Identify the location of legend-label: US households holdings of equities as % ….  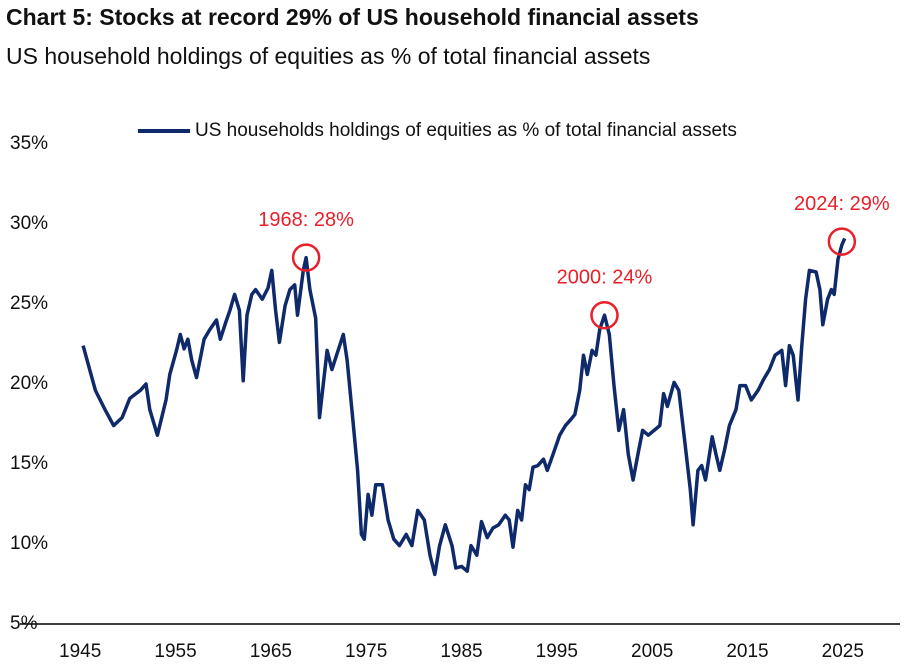
(466, 130).